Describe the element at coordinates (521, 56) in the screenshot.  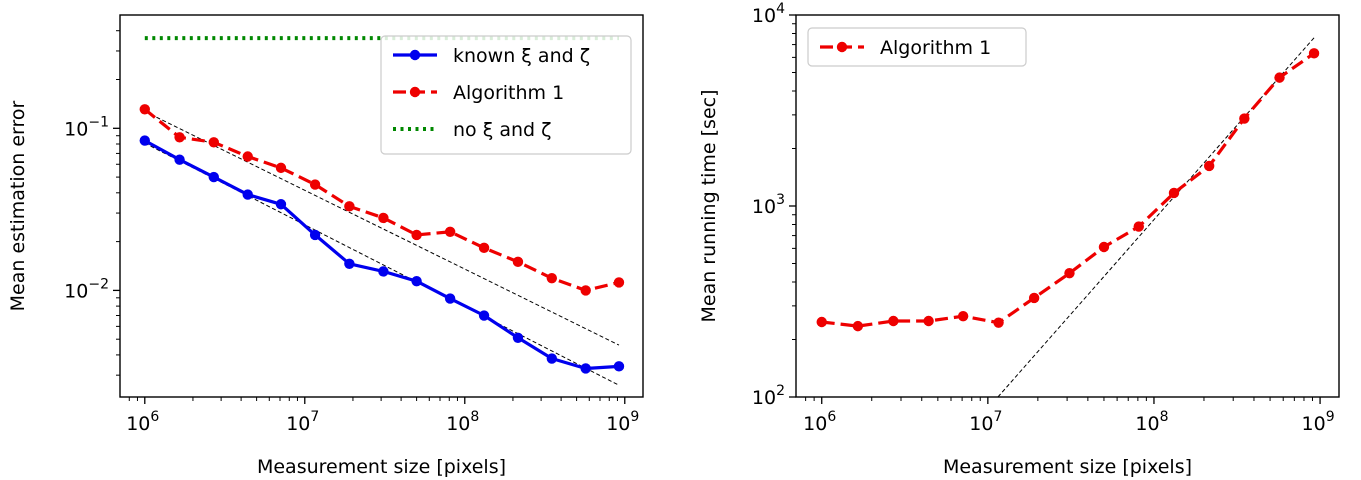
I see `legend-entry: known ξ and ζ` at that location.